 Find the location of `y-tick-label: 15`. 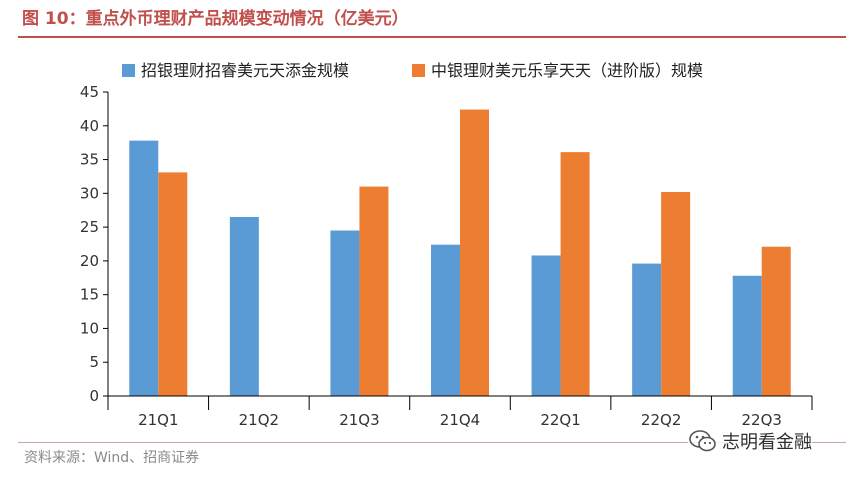

y-tick-label: 15 is located at coordinates (89, 295).